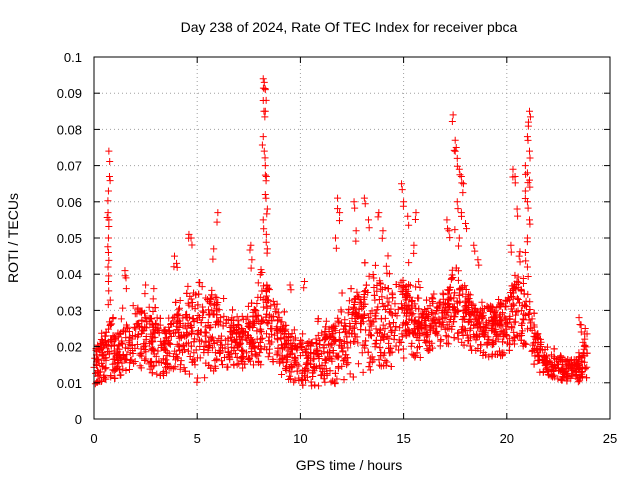 Image resolution: width=640 pixels, height=480 pixels. Describe the element at coordinates (93, 438) in the screenshot. I see `x-tick-label: 0` at that location.